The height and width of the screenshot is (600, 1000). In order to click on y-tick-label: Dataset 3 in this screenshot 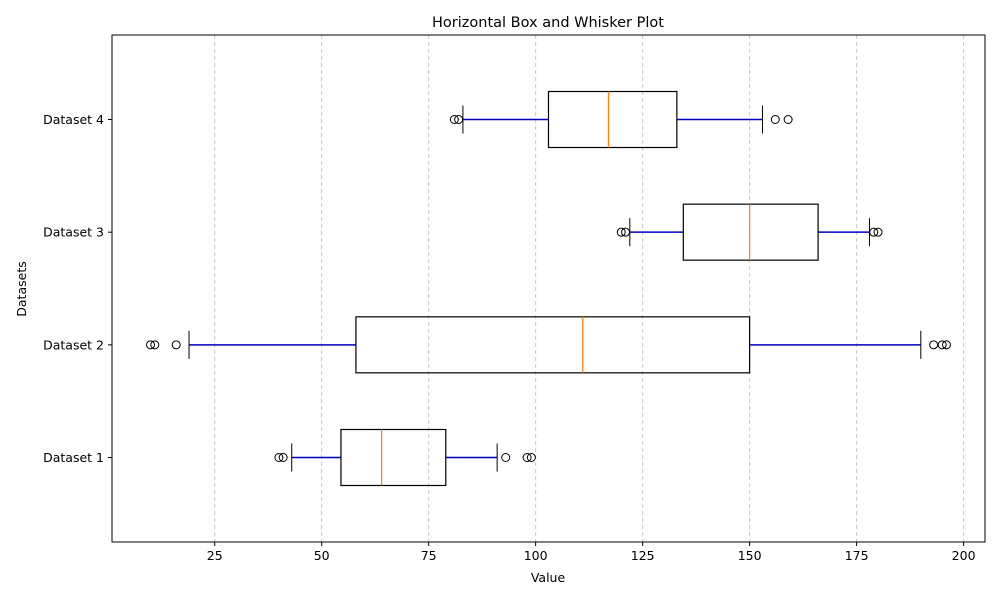, I will do `click(73, 232)`.